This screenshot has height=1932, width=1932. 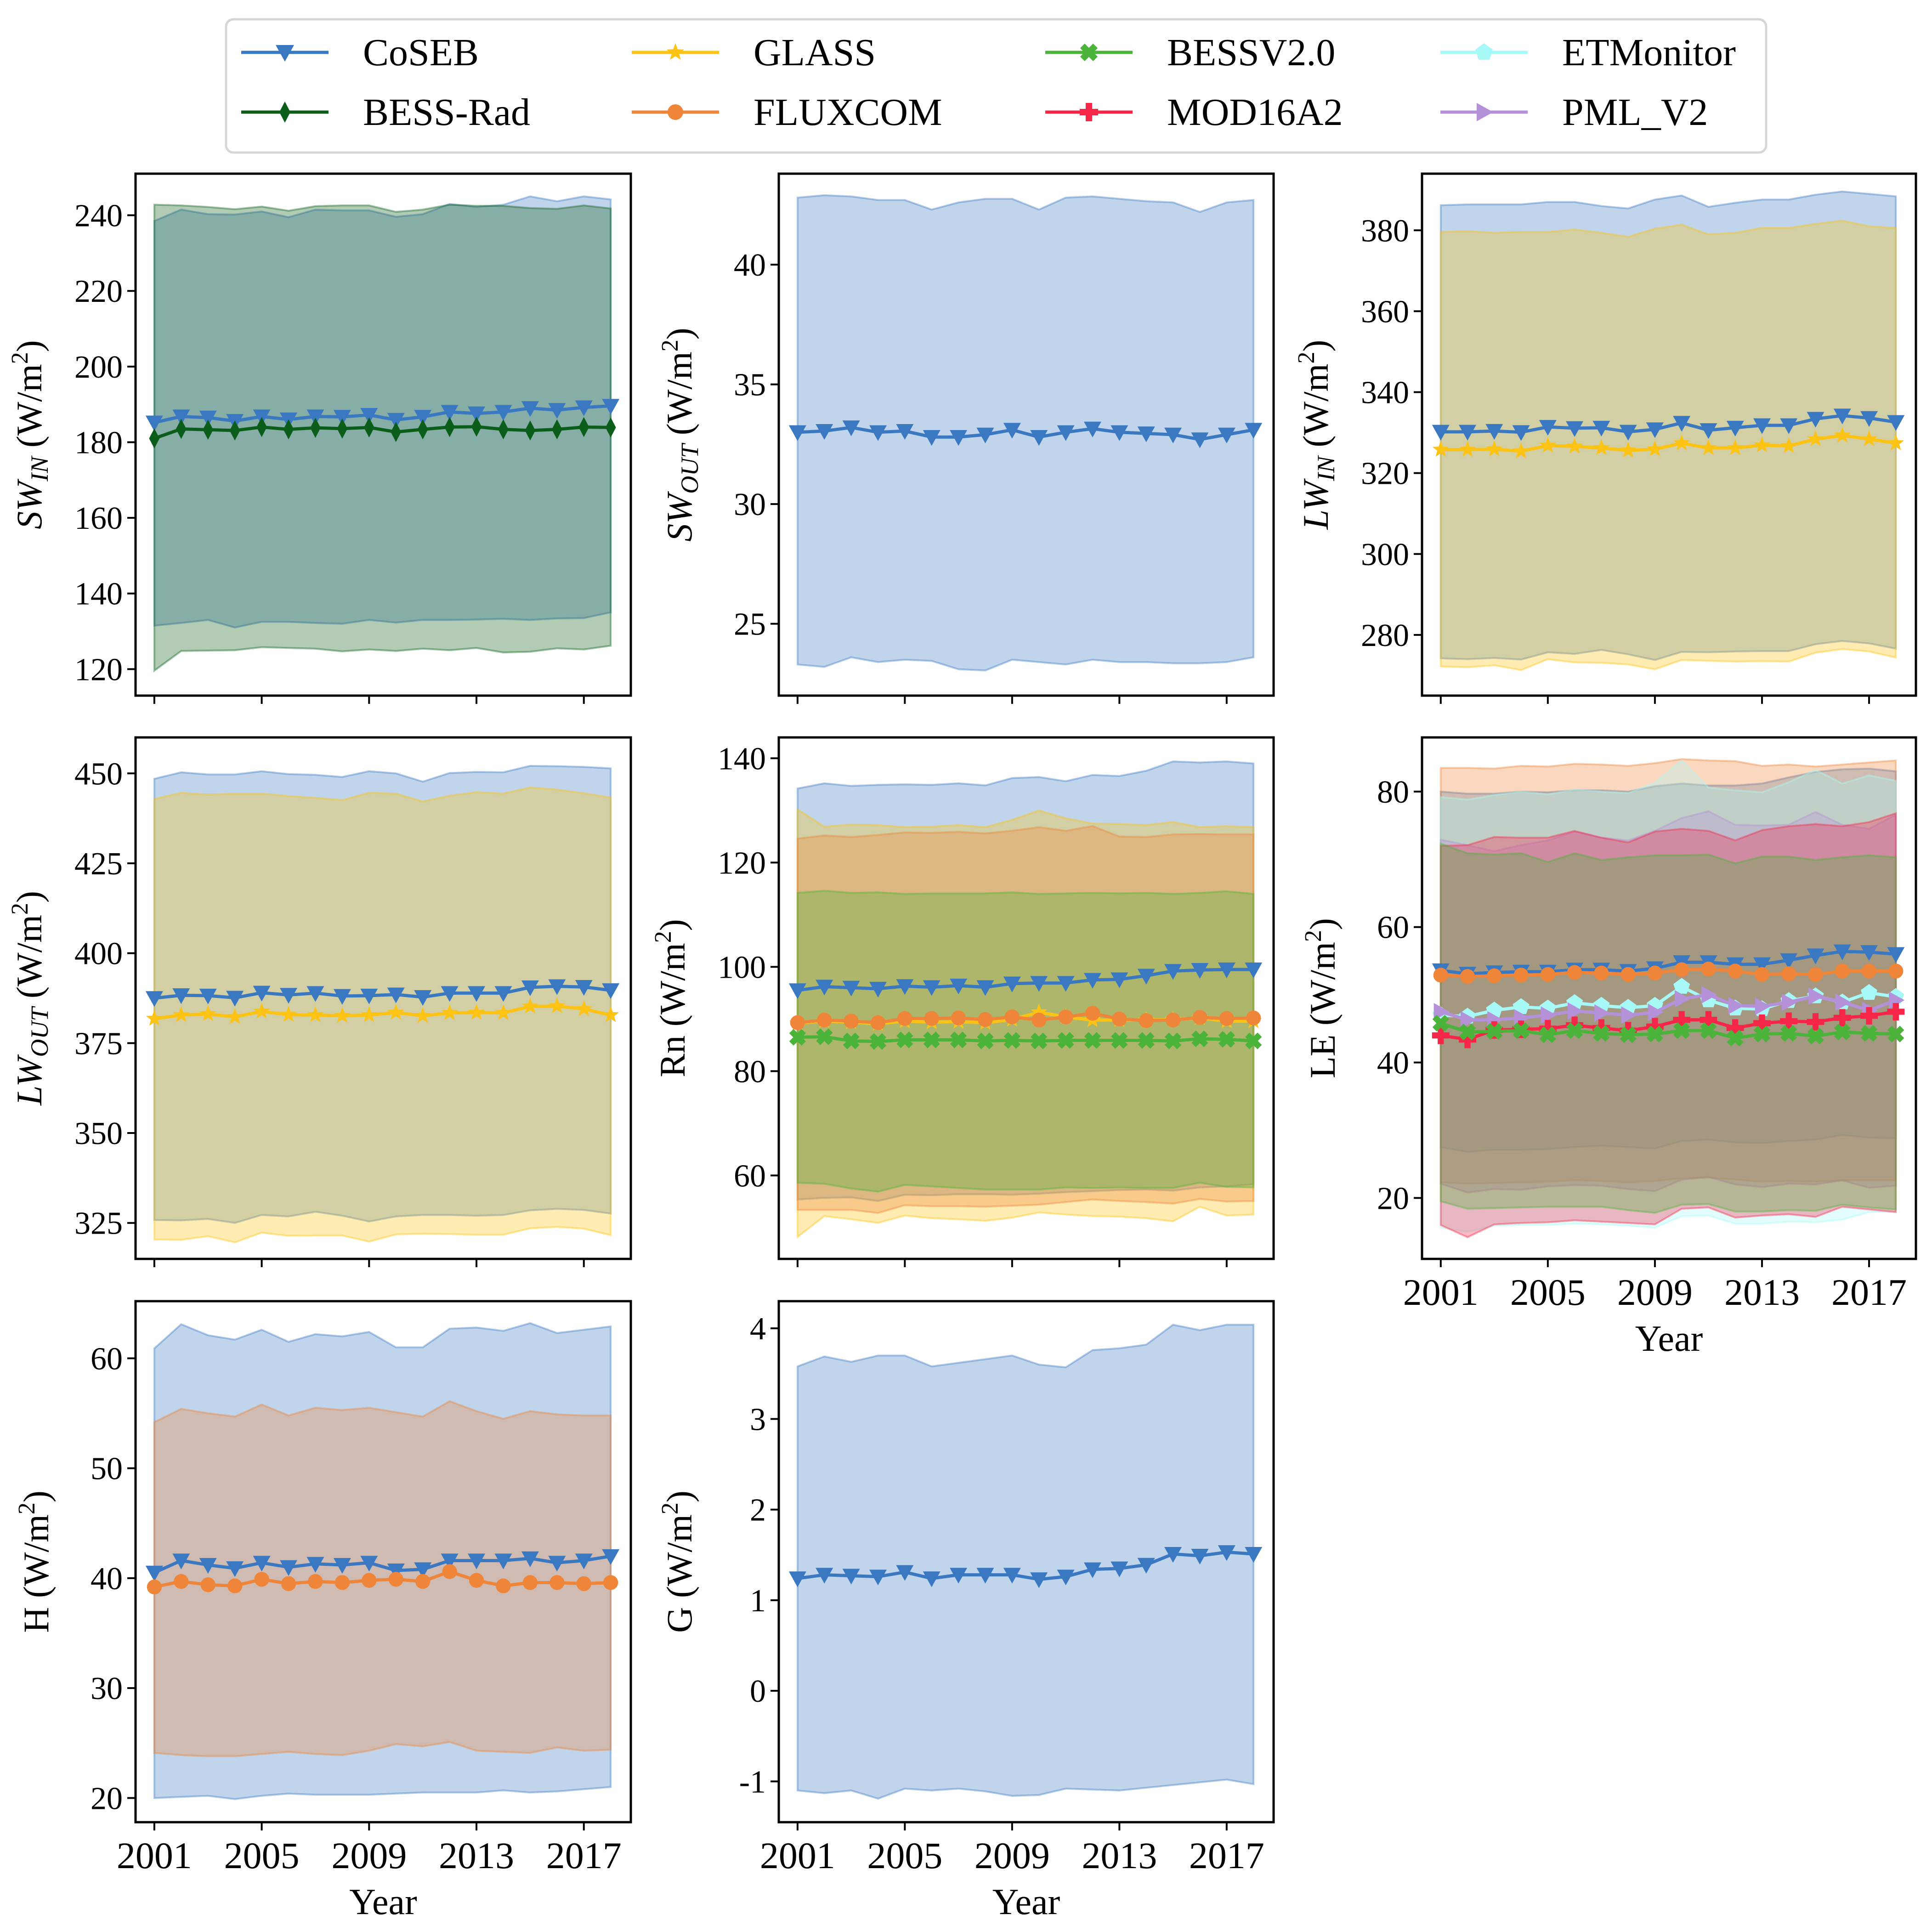 What do you see at coordinates (680, 434) in the screenshot?
I see `y-axis-title: SWOUT (W/m2)` at bounding box center [680, 434].